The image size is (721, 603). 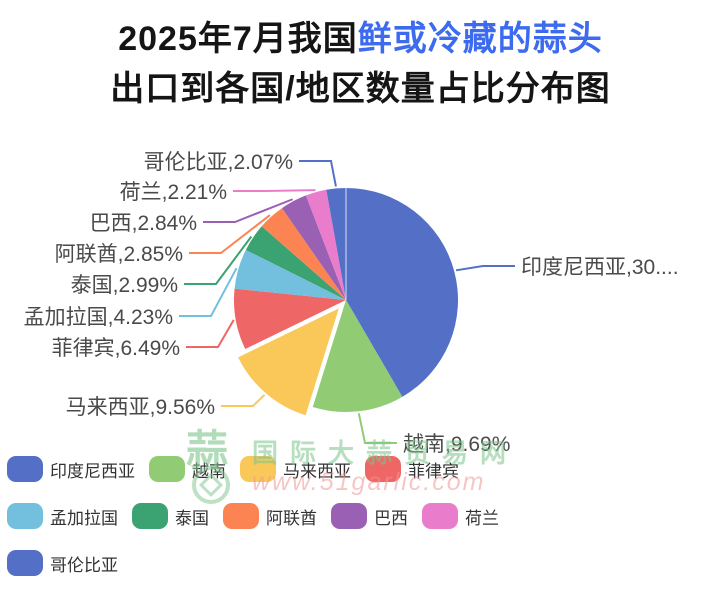 I want to click on pie-label-philippines: 菲律宾,6.49%, so click(x=115, y=348).